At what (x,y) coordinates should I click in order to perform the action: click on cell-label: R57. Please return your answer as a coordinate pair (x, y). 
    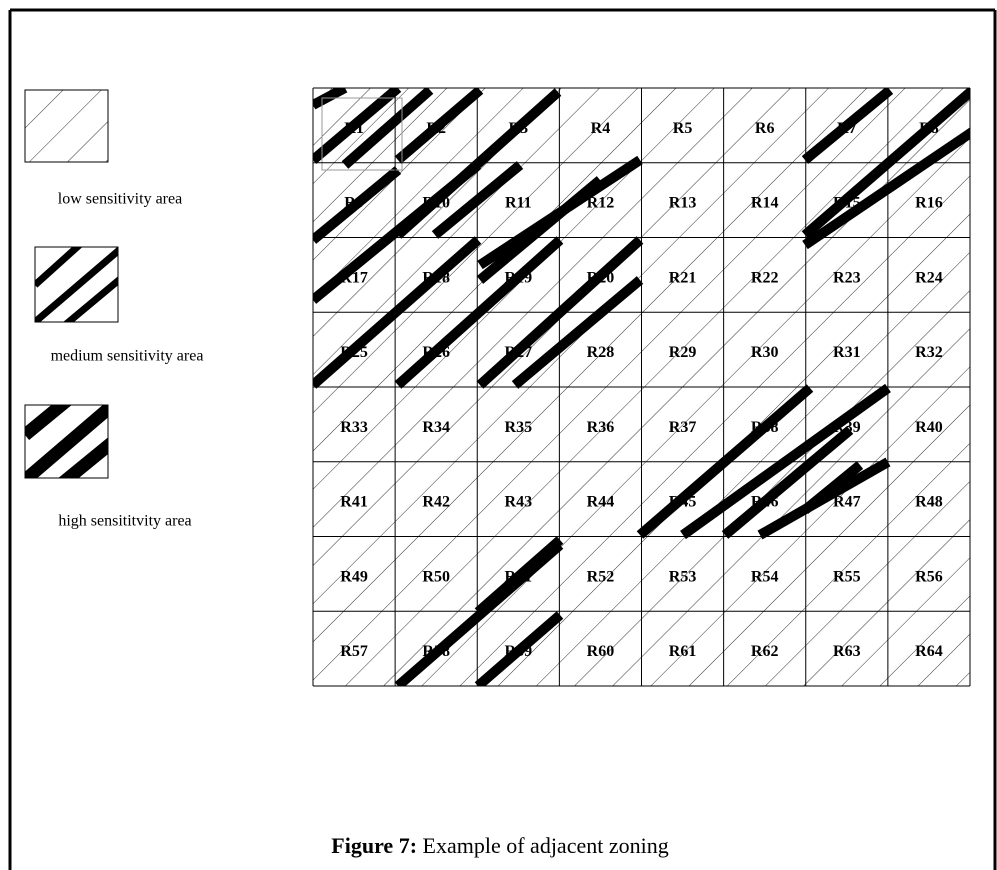
    Looking at the image, I should click on (354, 651).